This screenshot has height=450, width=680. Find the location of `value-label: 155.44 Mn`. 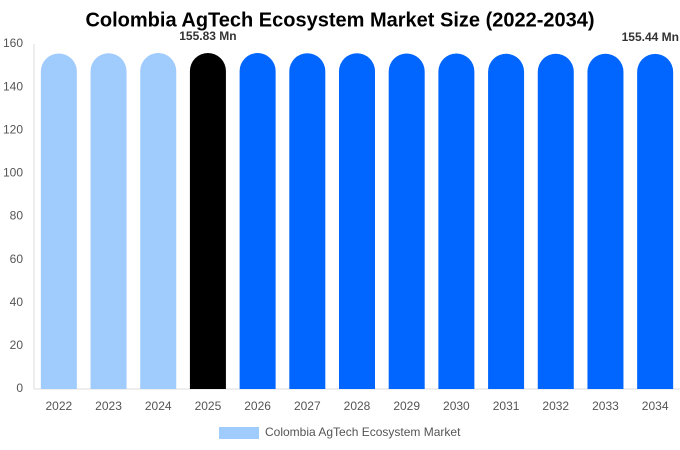

value-label: 155.44 Mn is located at coordinates (650, 37).